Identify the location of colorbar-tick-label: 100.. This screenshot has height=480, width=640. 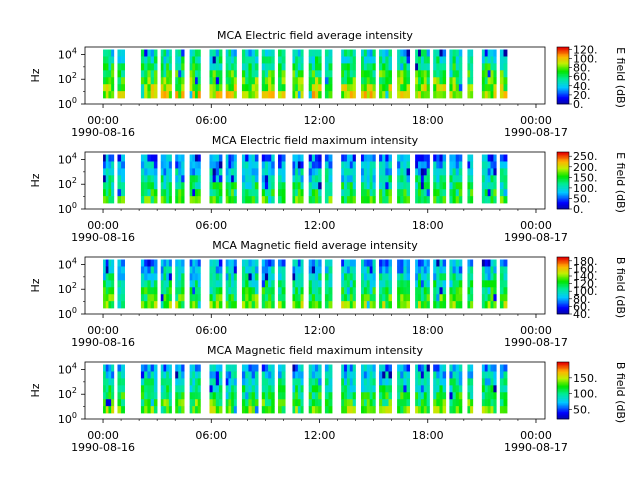
(585, 58).